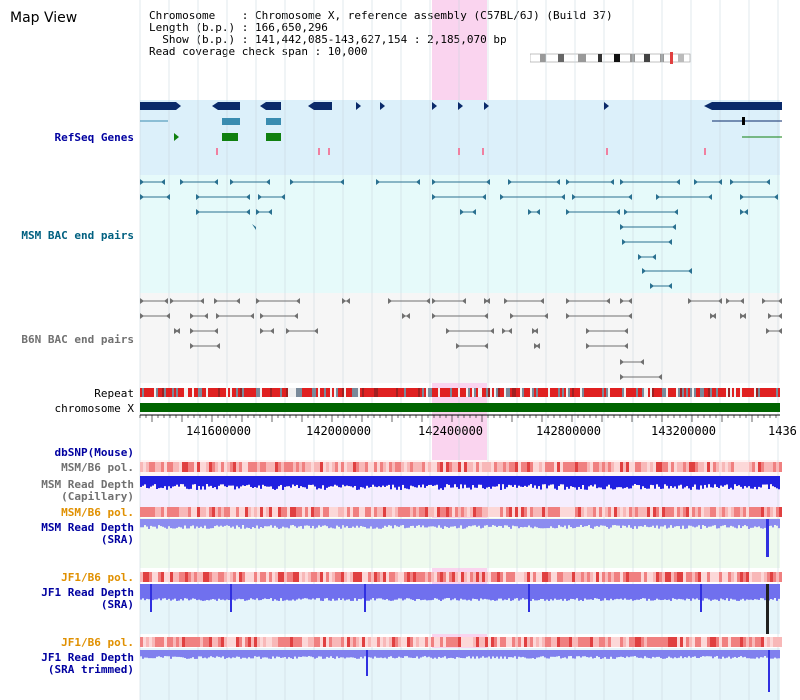  I want to click on track-label-jf1-depth-sra: JF1 Read Depth, so click(87, 592).